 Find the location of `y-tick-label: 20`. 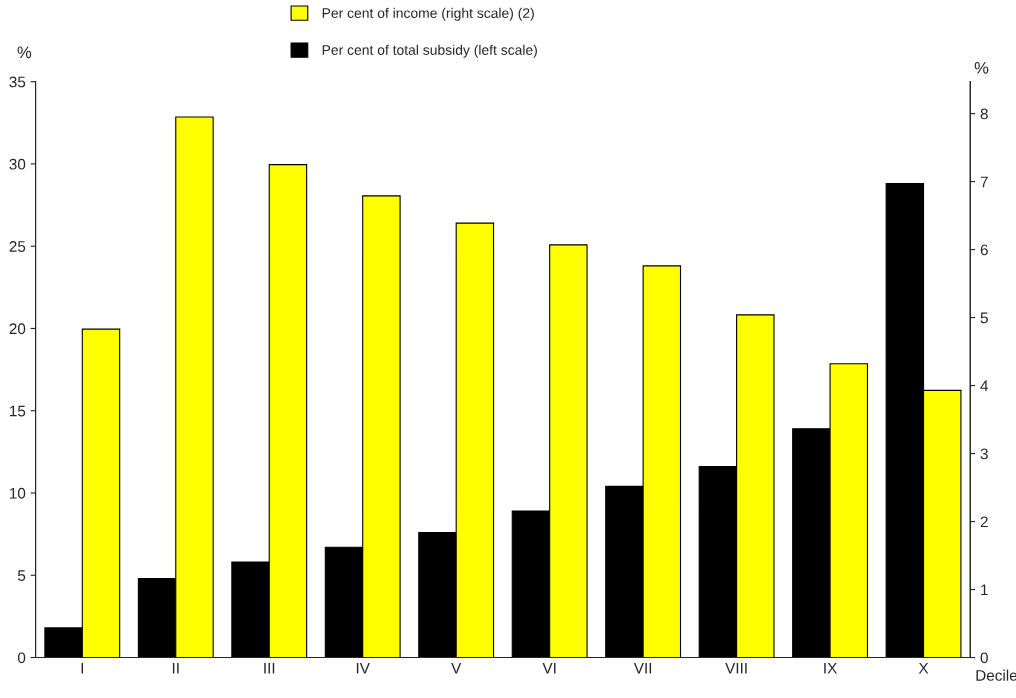

y-tick-label: 20 is located at coordinates (17, 329).